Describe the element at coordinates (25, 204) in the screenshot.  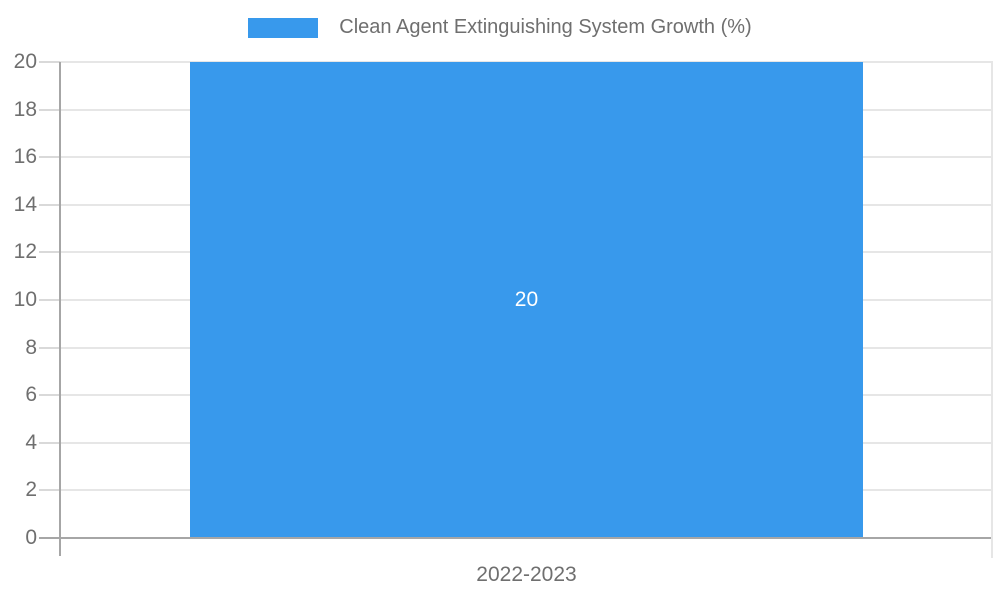
I see `y-tick-label-14: 14` at that location.